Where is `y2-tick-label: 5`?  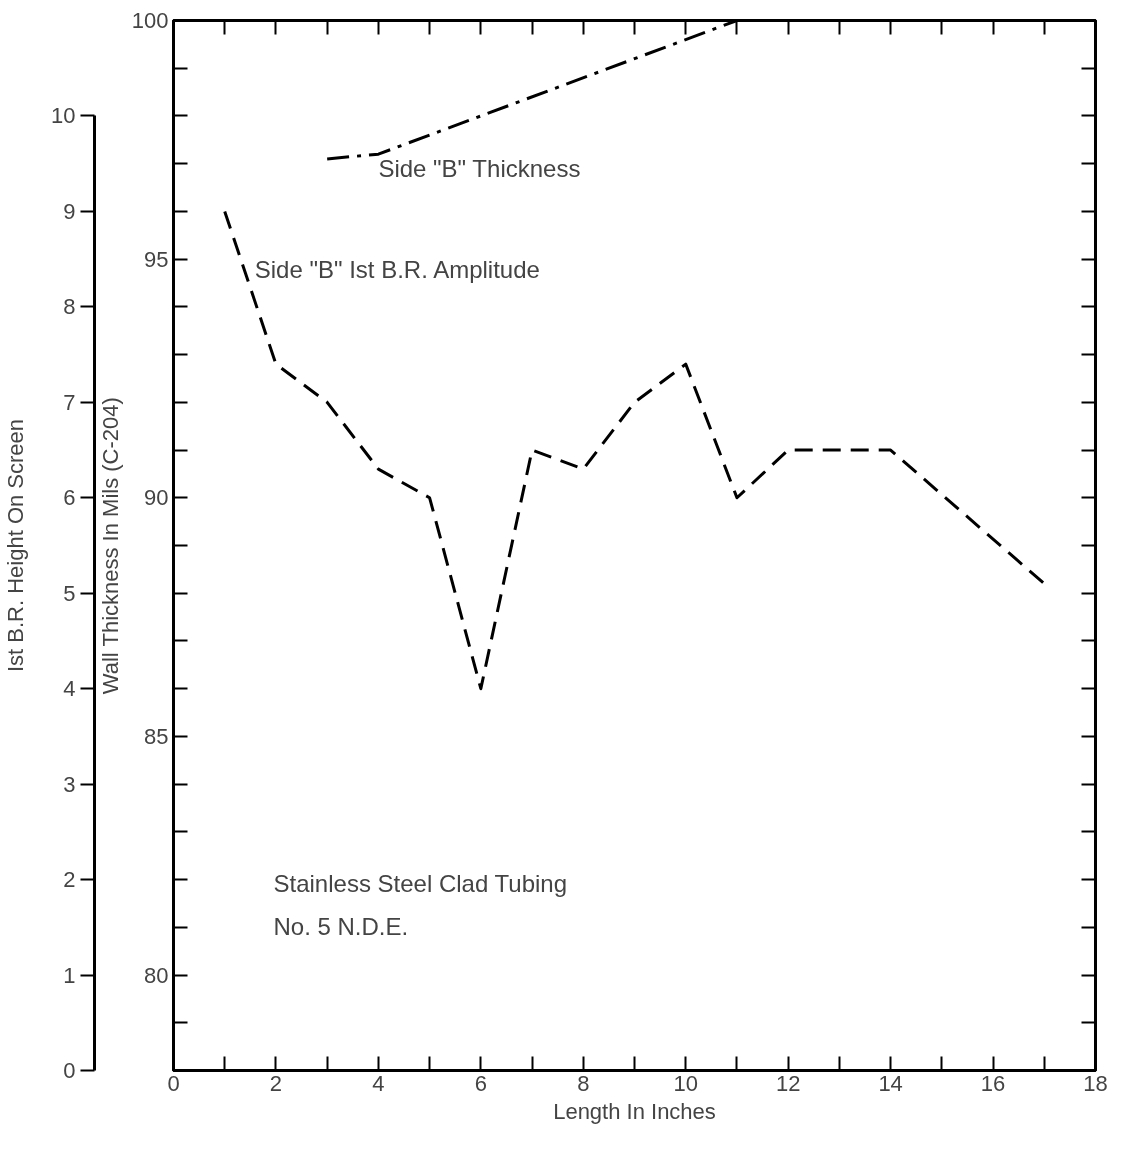 y2-tick-label: 5 is located at coordinates (69, 593).